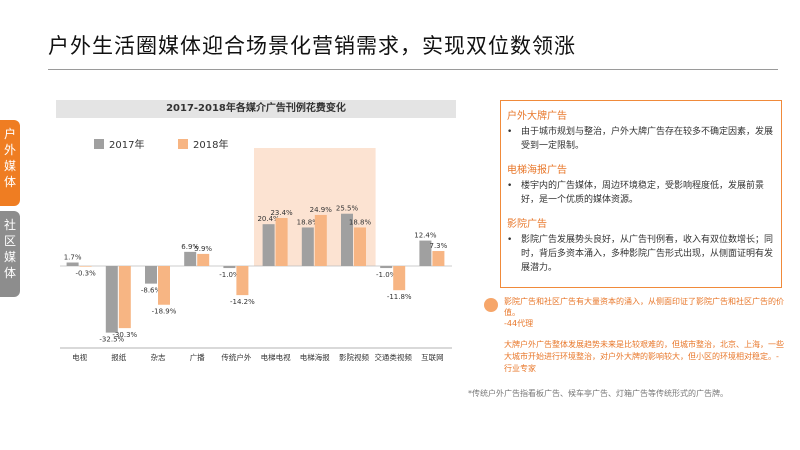 This screenshot has height=450, width=800. I want to click on data-label-2018: 7.3%, so click(439, 246).